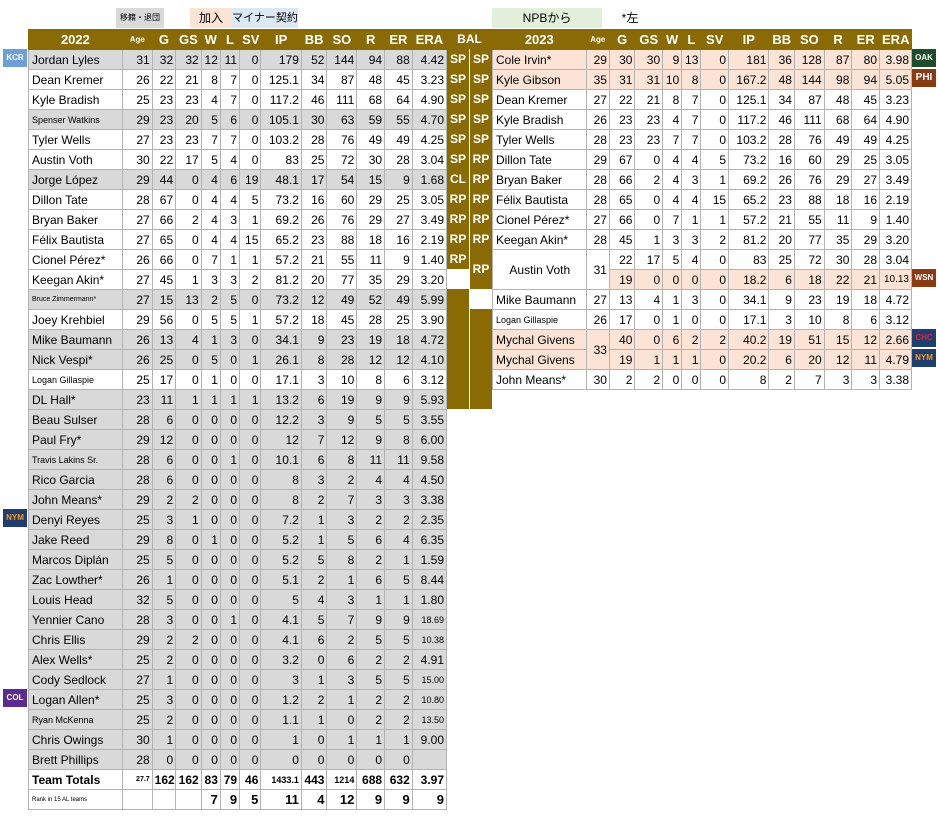  Describe the element at coordinates (164, 39) in the screenshot. I see `column-header: G` at that location.